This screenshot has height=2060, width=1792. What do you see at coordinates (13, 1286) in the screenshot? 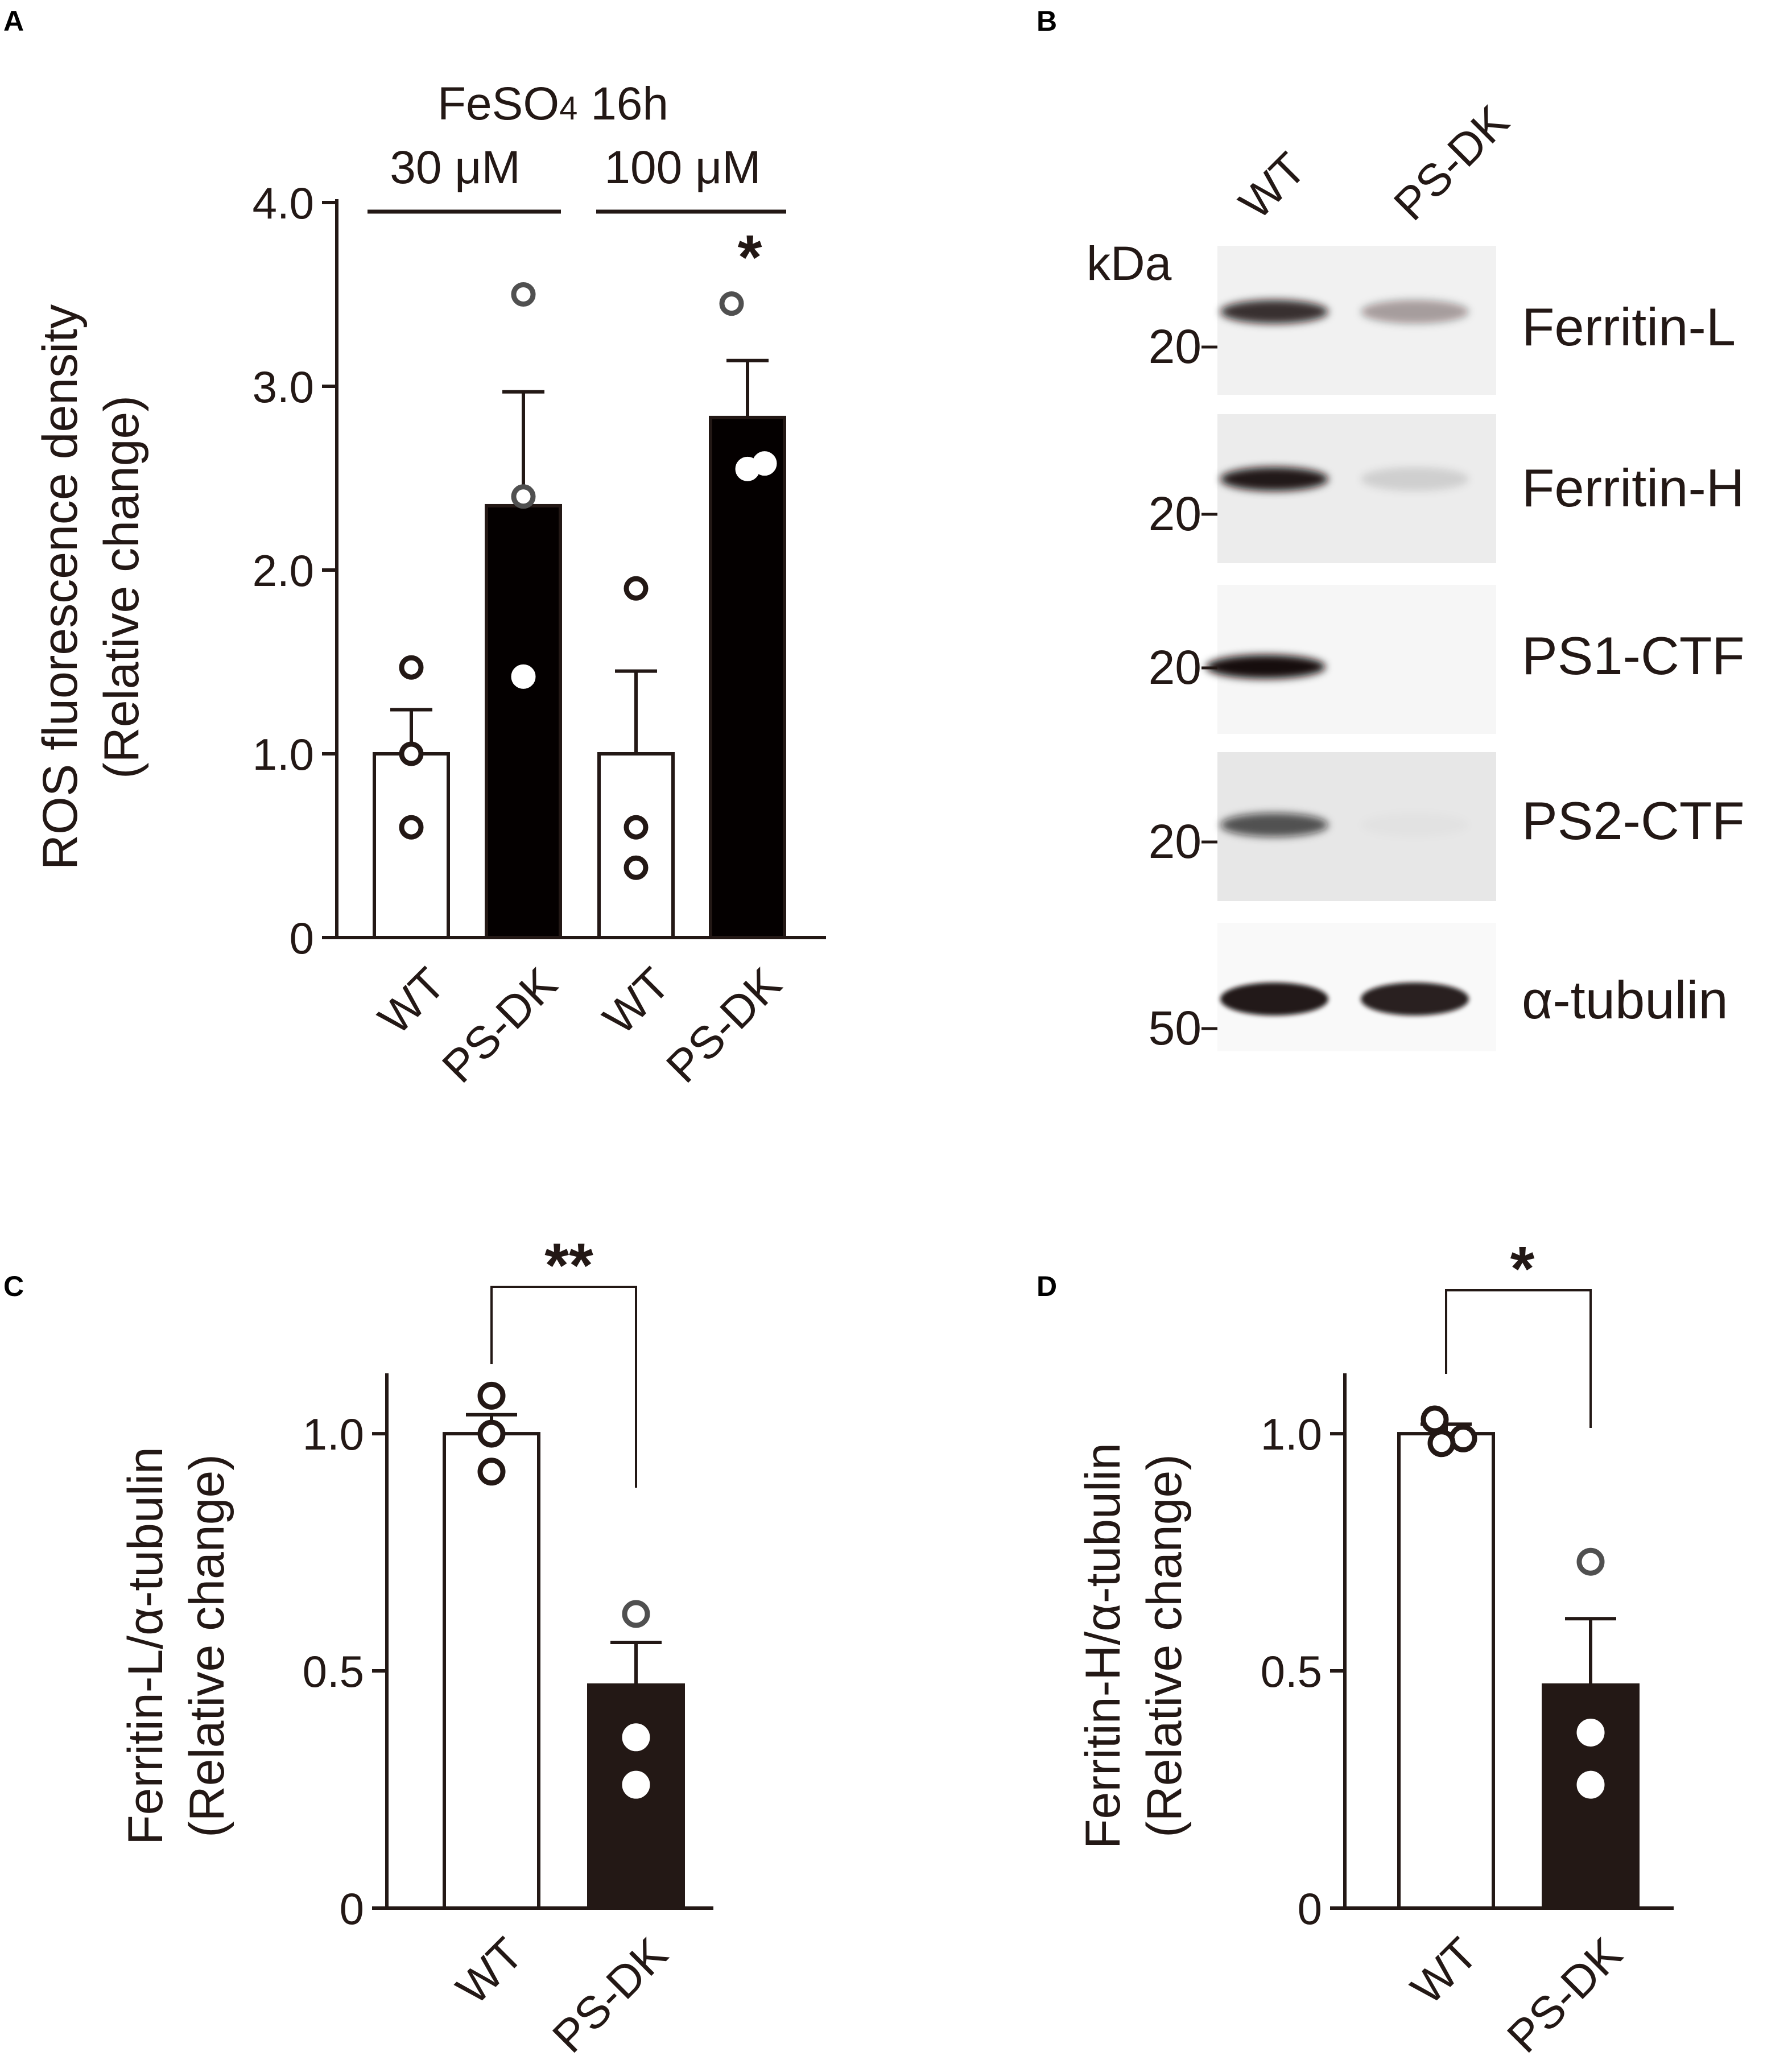
I see `panel-label-c: C` at bounding box center [13, 1286].